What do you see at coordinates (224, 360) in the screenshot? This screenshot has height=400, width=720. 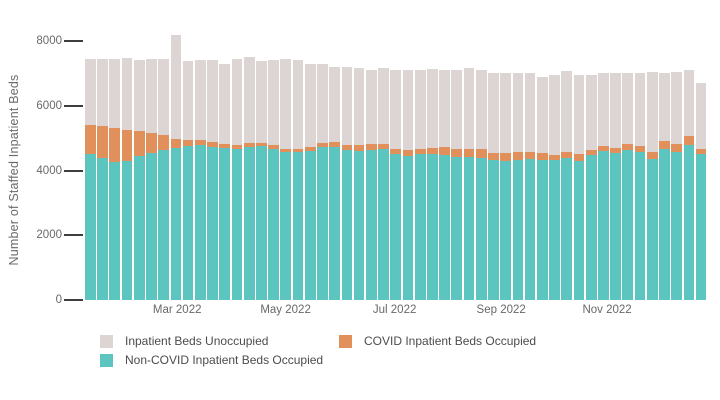 I see `legend-label: Non-COVID Inpatient Beds Occupied` at bounding box center [224, 360].